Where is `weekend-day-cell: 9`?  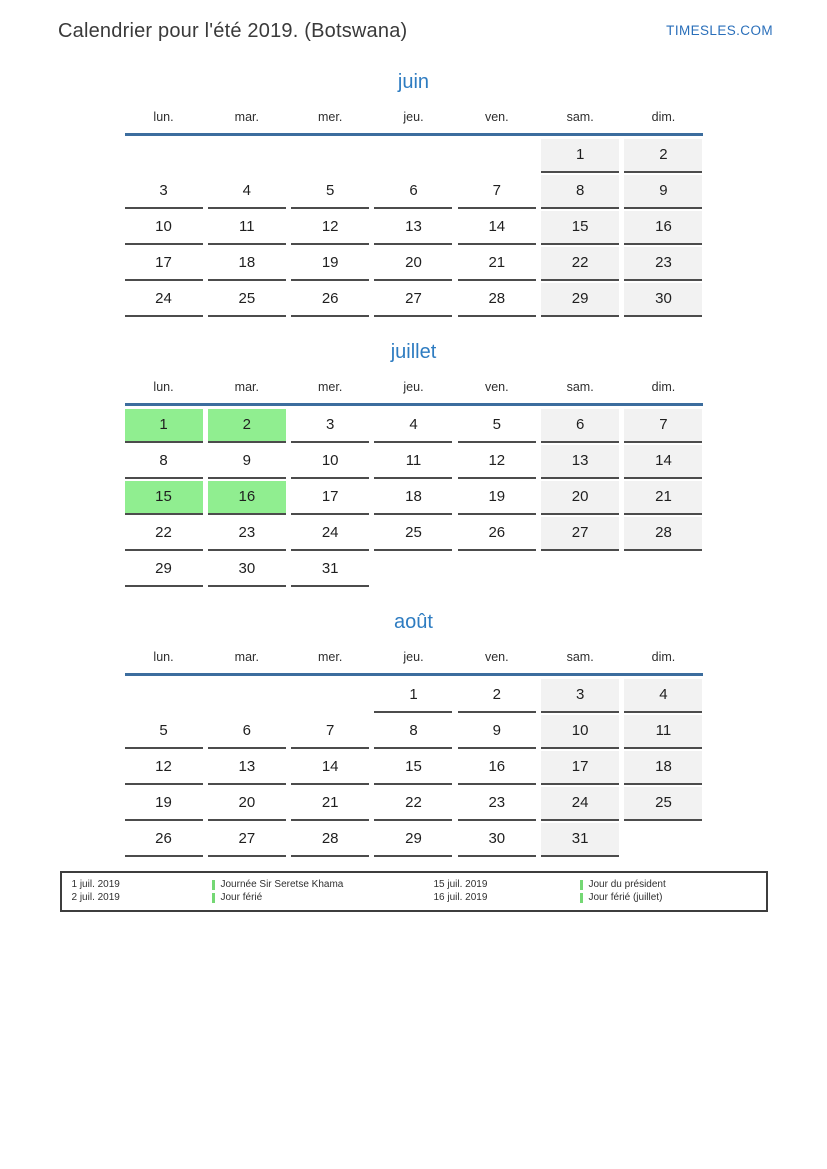
weekend-day-cell: 9 is located at coordinates (663, 192).